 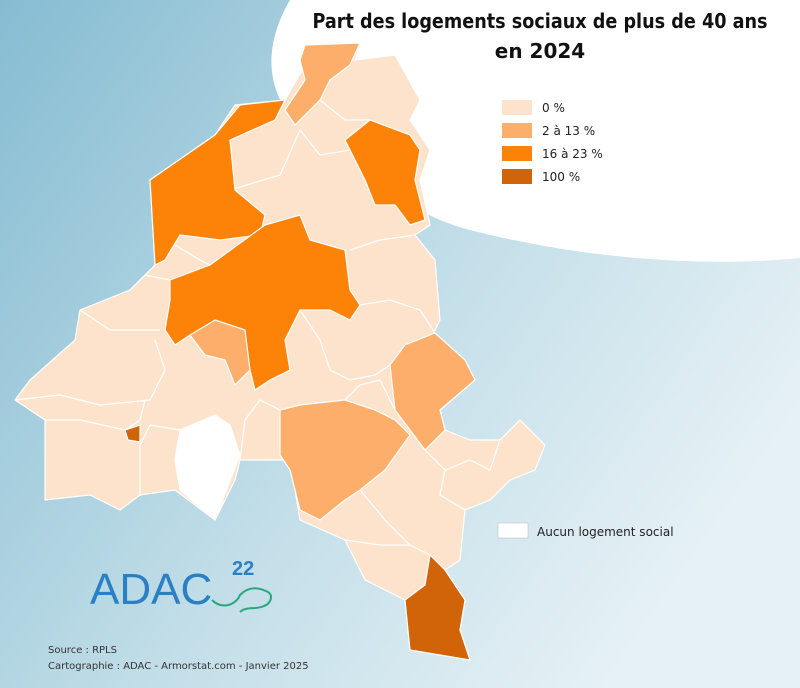 What do you see at coordinates (552, 142) in the screenshot?
I see `legend: 0 % 2 à 13 % 16 à 23 % 100 %` at bounding box center [552, 142].